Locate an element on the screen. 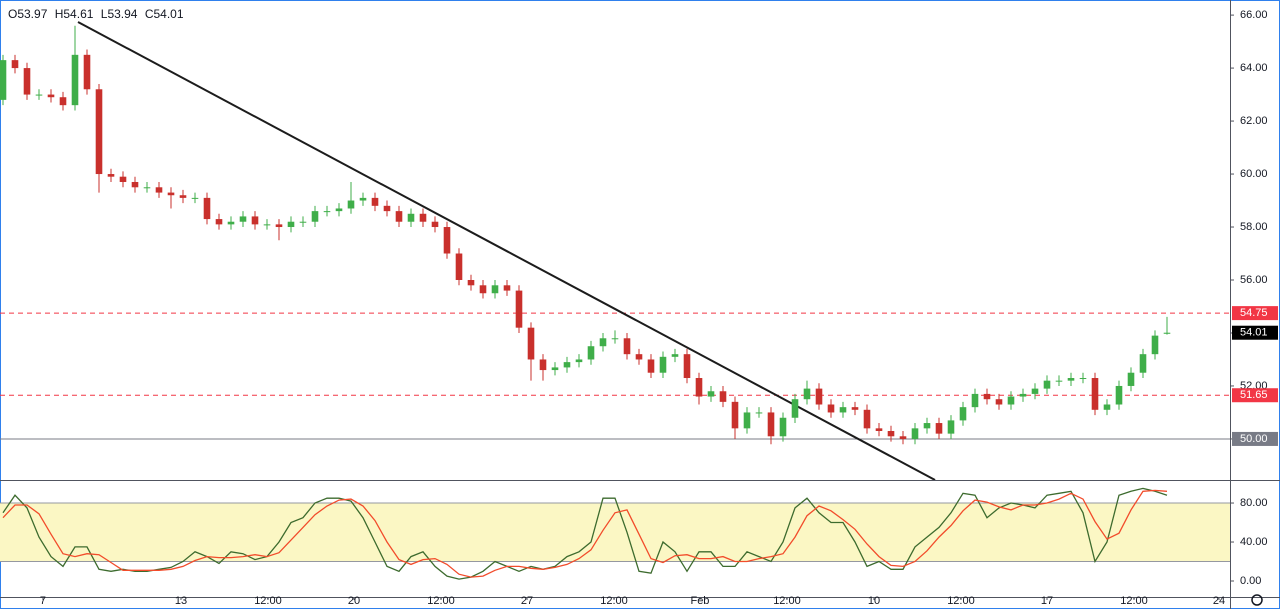 This screenshot has width=1280, height=609. stochastic-line is located at coordinates (585, 533).